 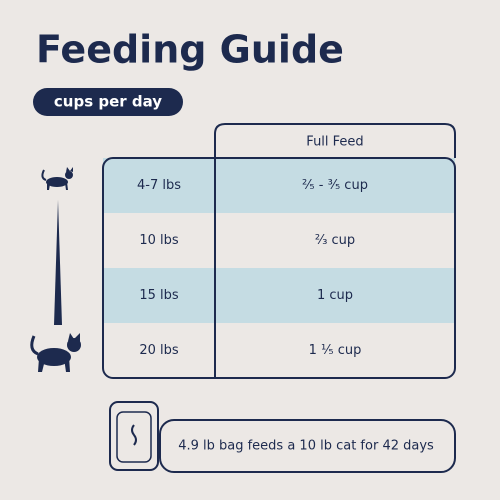 I want to click on subtitle-pill, so click(x=108, y=102).